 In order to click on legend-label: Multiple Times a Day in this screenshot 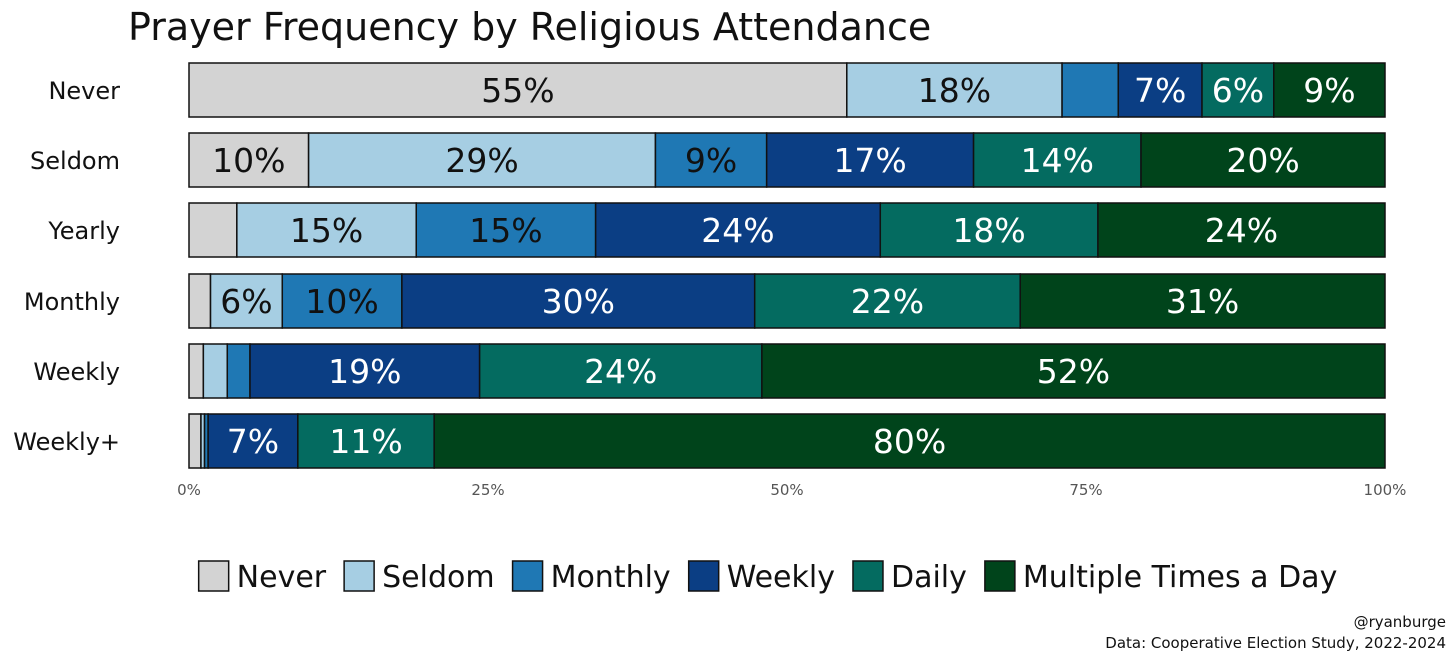, I will do `click(1180, 577)`.